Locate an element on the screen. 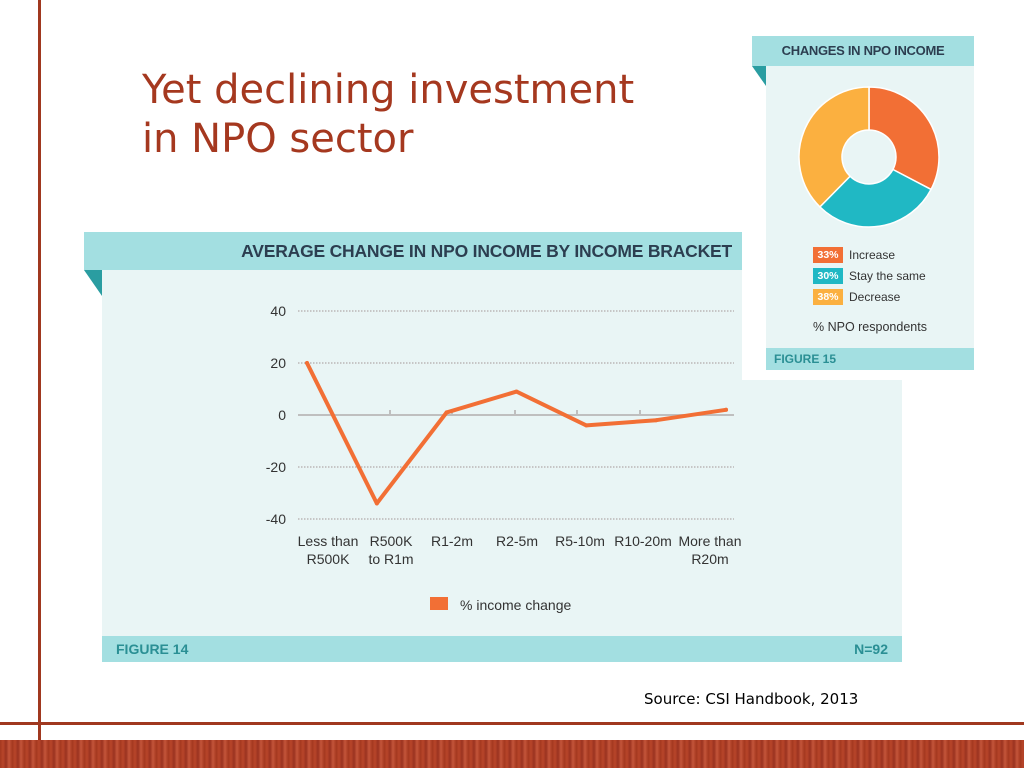 The width and height of the screenshot is (1024, 768). figure-14-header-fold is located at coordinates (93, 283).